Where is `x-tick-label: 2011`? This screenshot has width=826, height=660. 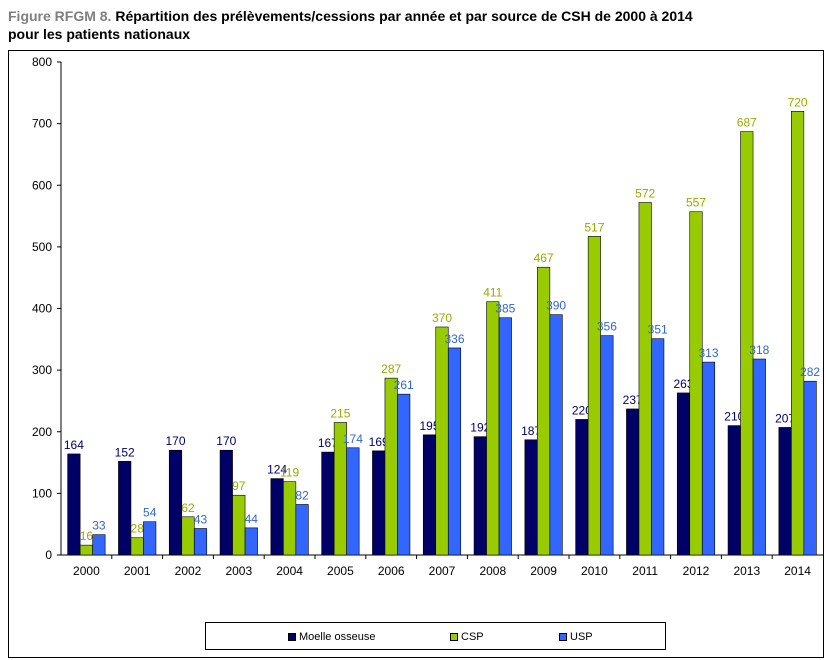 x-tick-label: 2011 is located at coordinates (645, 571).